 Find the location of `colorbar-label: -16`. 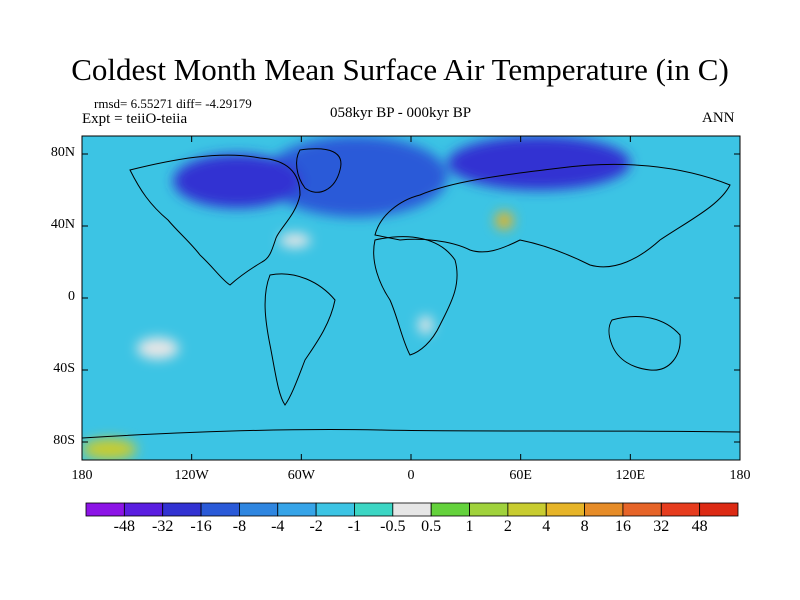

colorbar-label: -16 is located at coordinates (201, 526).